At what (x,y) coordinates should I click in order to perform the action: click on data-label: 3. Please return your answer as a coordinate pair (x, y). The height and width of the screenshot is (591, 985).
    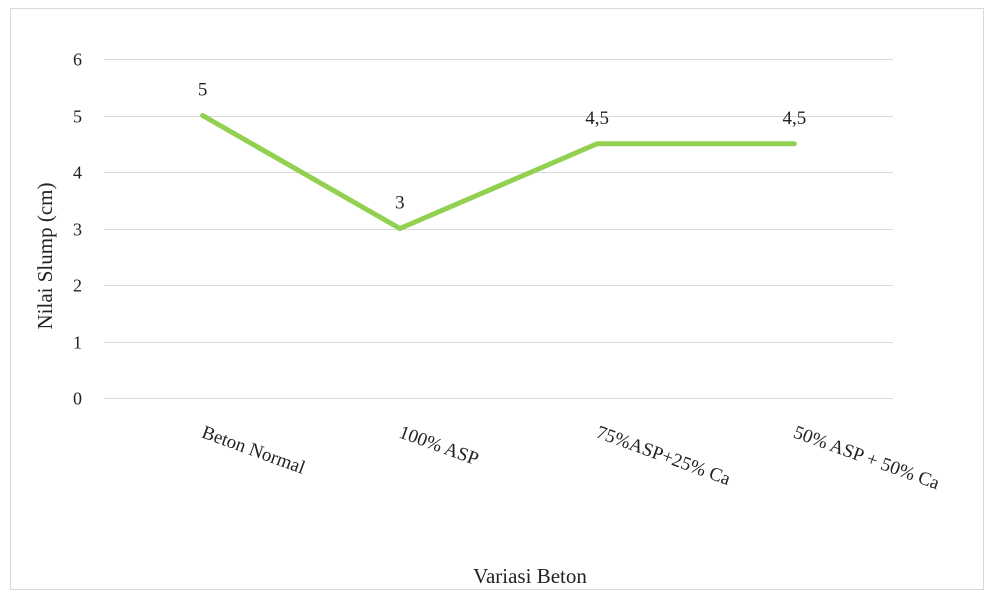
    Looking at the image, I should click on (400, 203).